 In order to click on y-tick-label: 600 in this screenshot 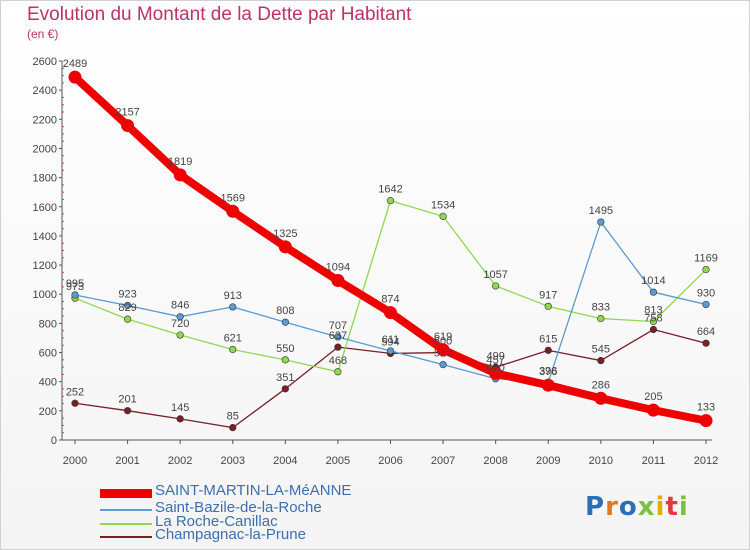, I will do `click(48, 354)`.